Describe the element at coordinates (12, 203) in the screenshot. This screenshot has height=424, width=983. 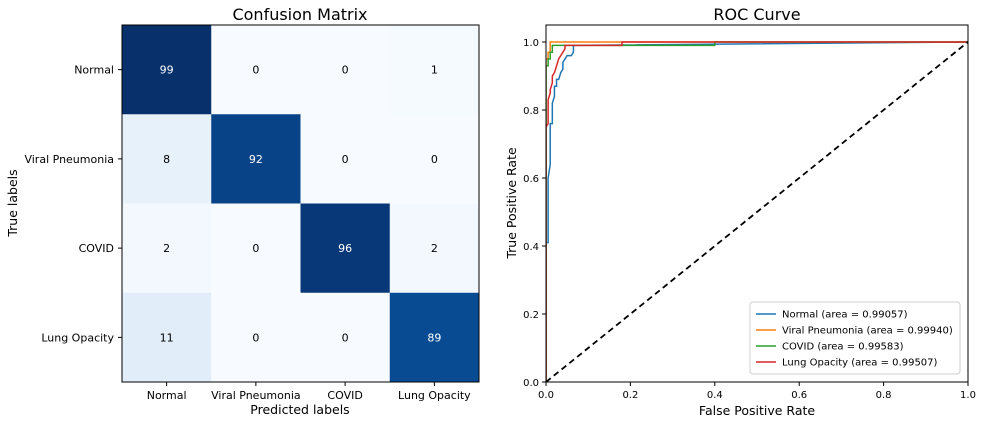
I see `confusion-matrix-ylabel: True labels` at that location.